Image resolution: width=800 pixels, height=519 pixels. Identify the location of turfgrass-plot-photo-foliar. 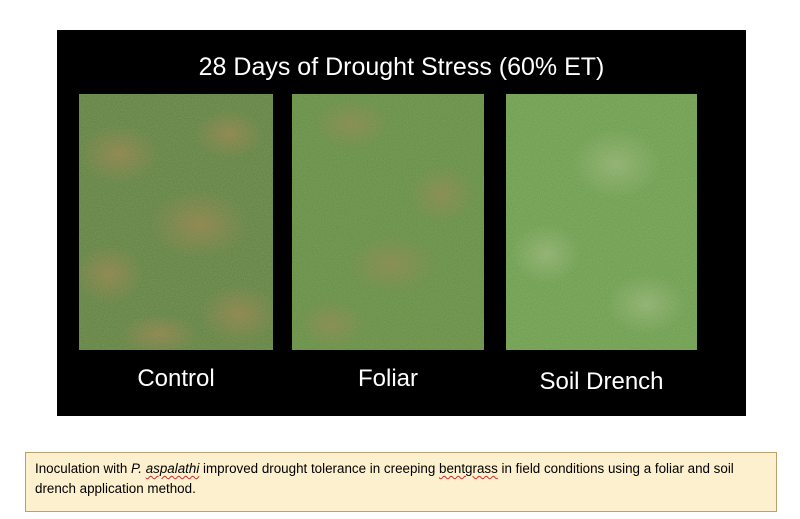
(388, 222).